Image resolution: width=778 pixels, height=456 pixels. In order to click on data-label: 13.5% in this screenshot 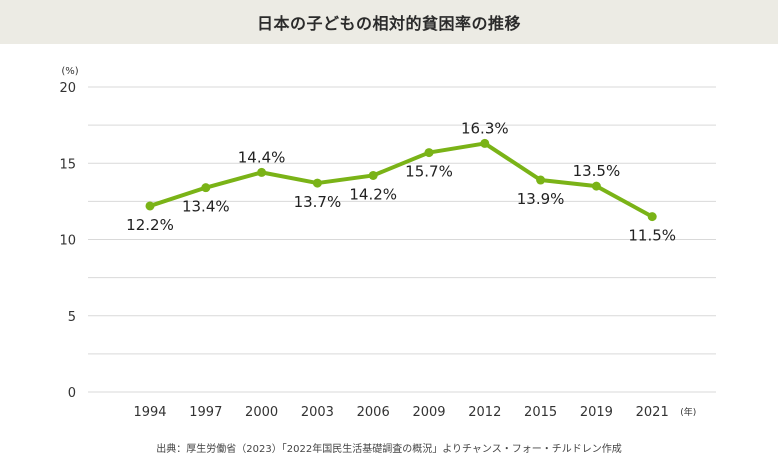, I will do `click(597, 171)`.